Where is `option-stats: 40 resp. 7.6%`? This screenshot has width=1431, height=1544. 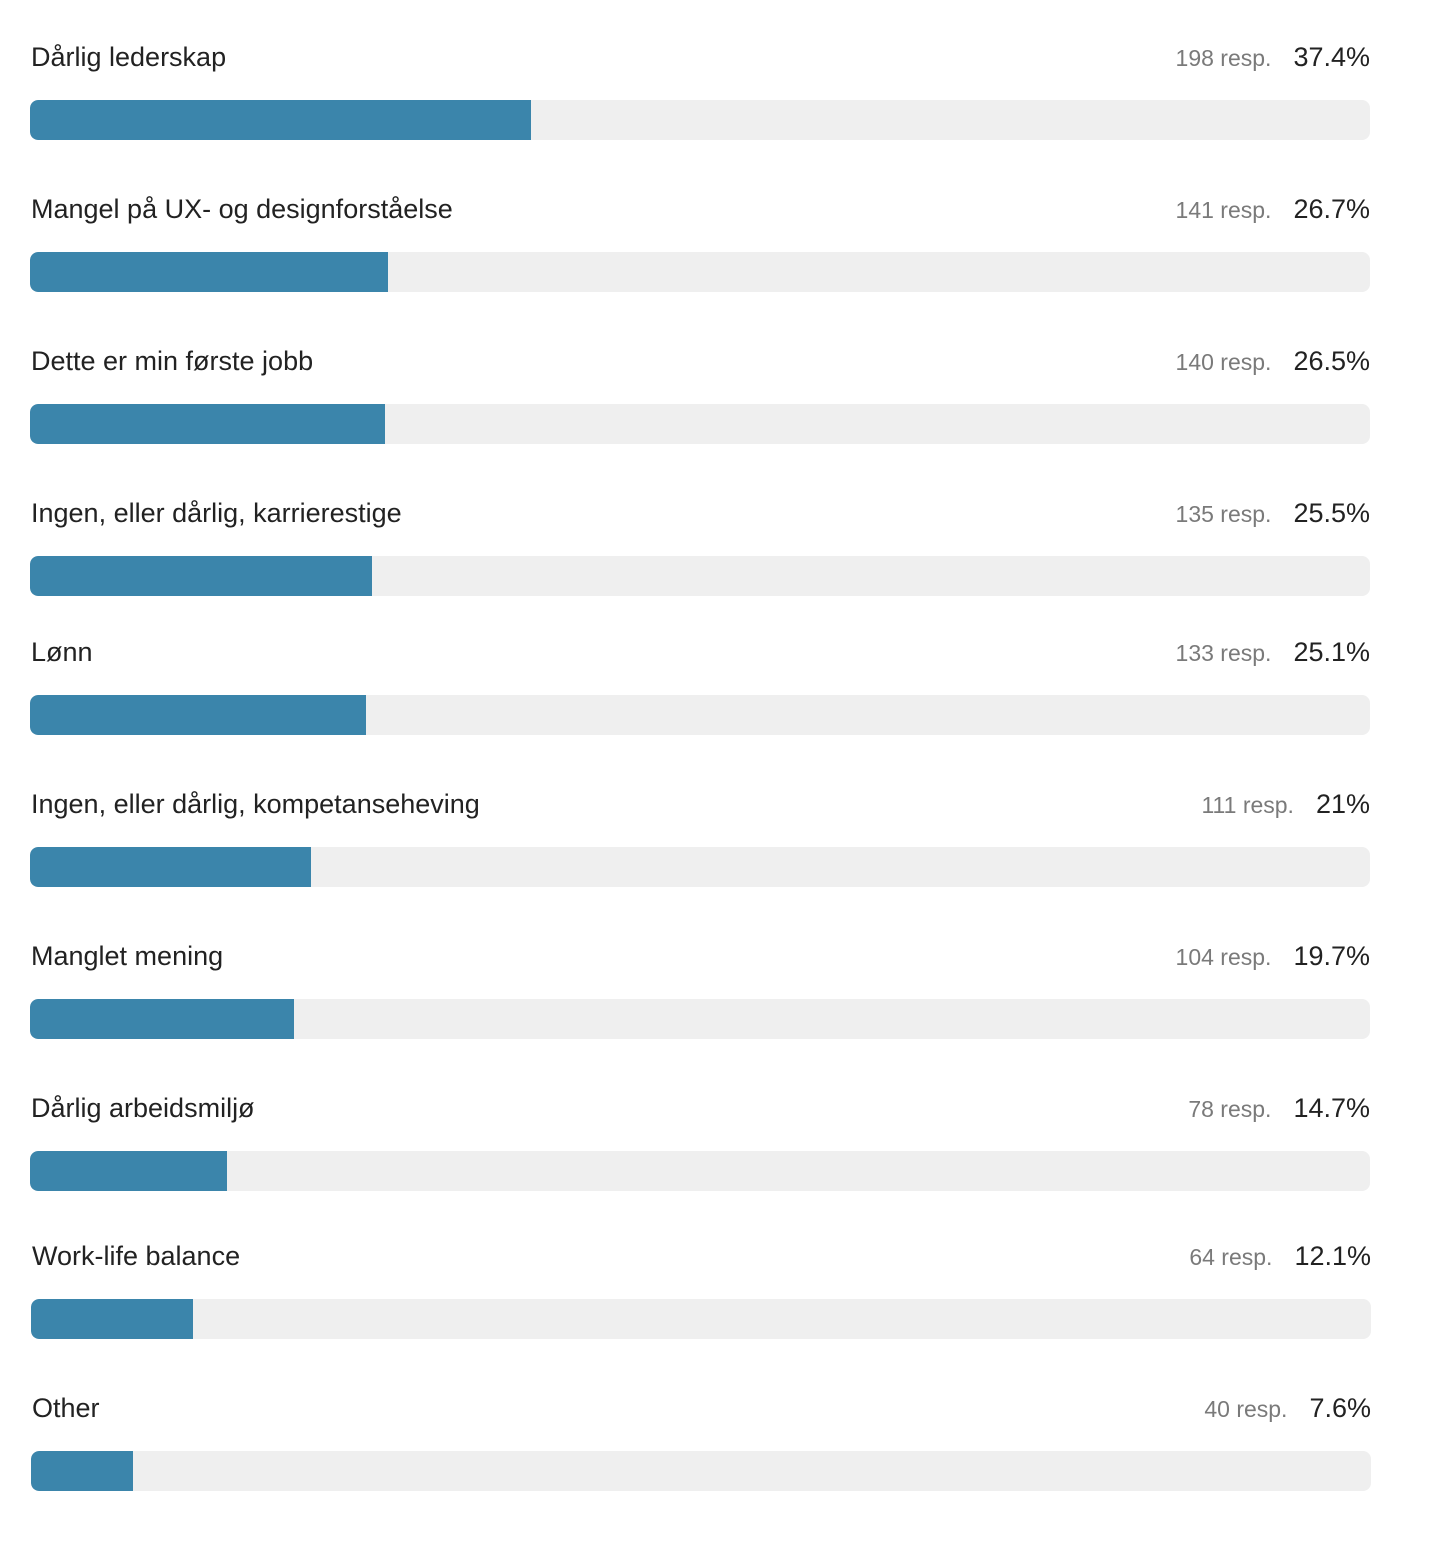 option-stats: 40 resp. 7.6% is located at coordinates (1287, 1408).